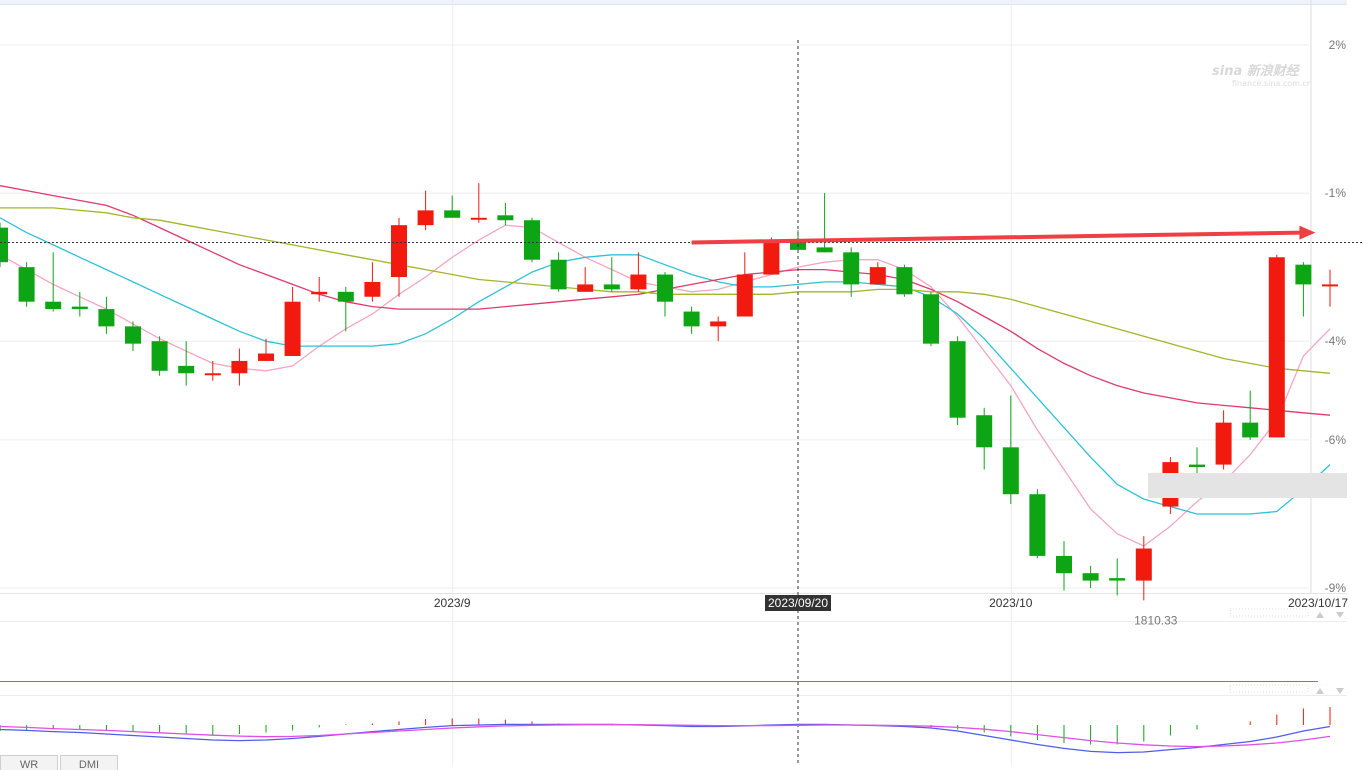 This screenshot has height=770, width=1363. What do you see at coordinates (891, 603) in the screenshot?
I see `x-axis: 2023/9 2023/10 2023/09/20 2023/10/17` at bounding box center [891, 603].